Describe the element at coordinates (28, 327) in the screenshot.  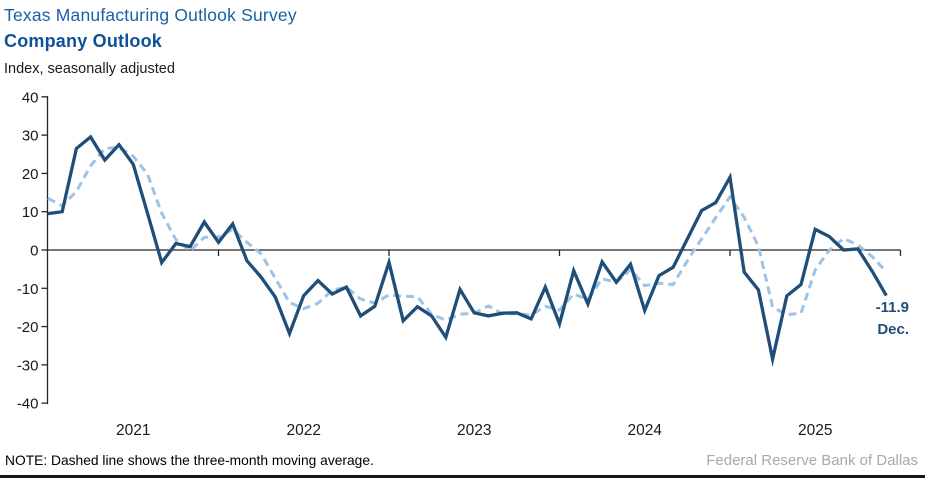
I see `y-tick-label: -20` at that location.